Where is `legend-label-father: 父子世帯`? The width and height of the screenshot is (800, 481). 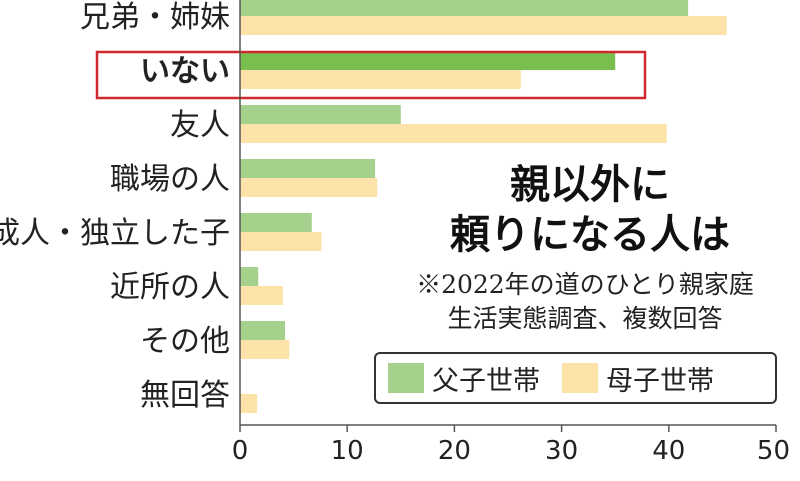
legend-label-father: 父子世帯 is located at coordinates (486, 381).